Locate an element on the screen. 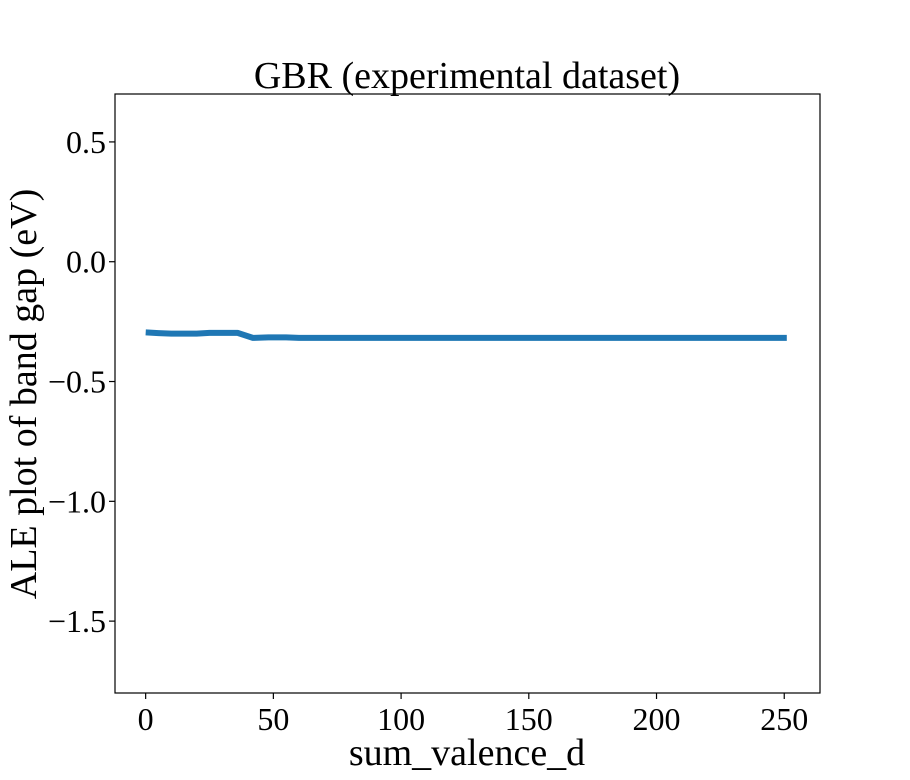  x-axis-label: sum_valence_d is located at coordinates (467, 753).